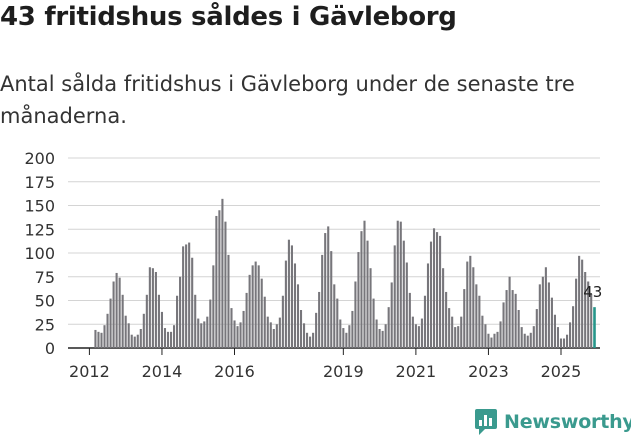  What do you see at coordinates (234, 371) in the screenshot?
I see `x-tick-label: 2016` at bounding box center [234, 371].